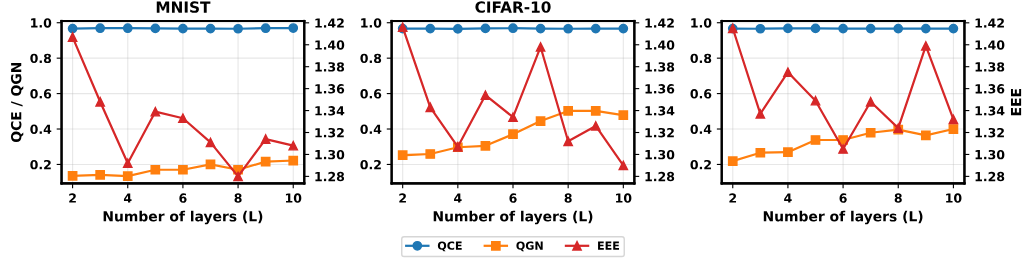  Describe the element at coordinates (183, 7) in the screenshot. I see `chart-title: MNIST` at that location.